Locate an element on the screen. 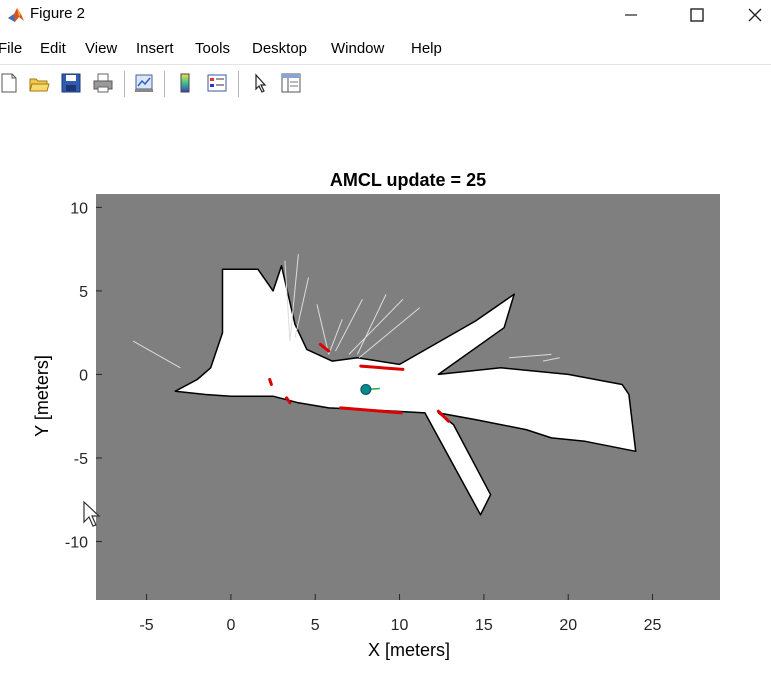  y-tick-label: -5 is located at coordinates (81, 459).